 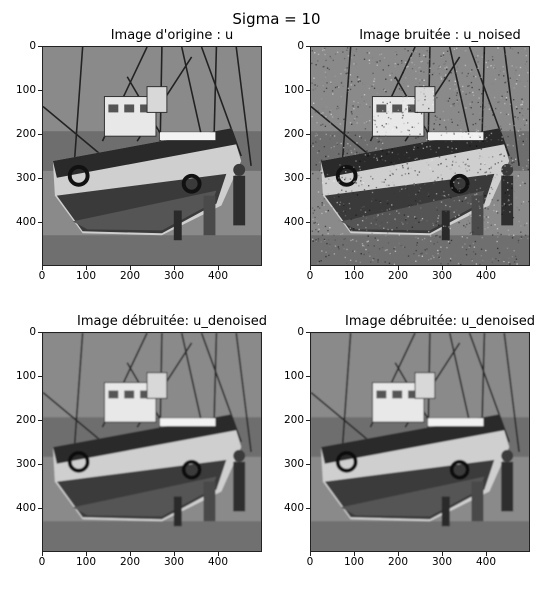 I want to click on panel-title: Image bruitée : u_noised, so click(x=431, y=35).